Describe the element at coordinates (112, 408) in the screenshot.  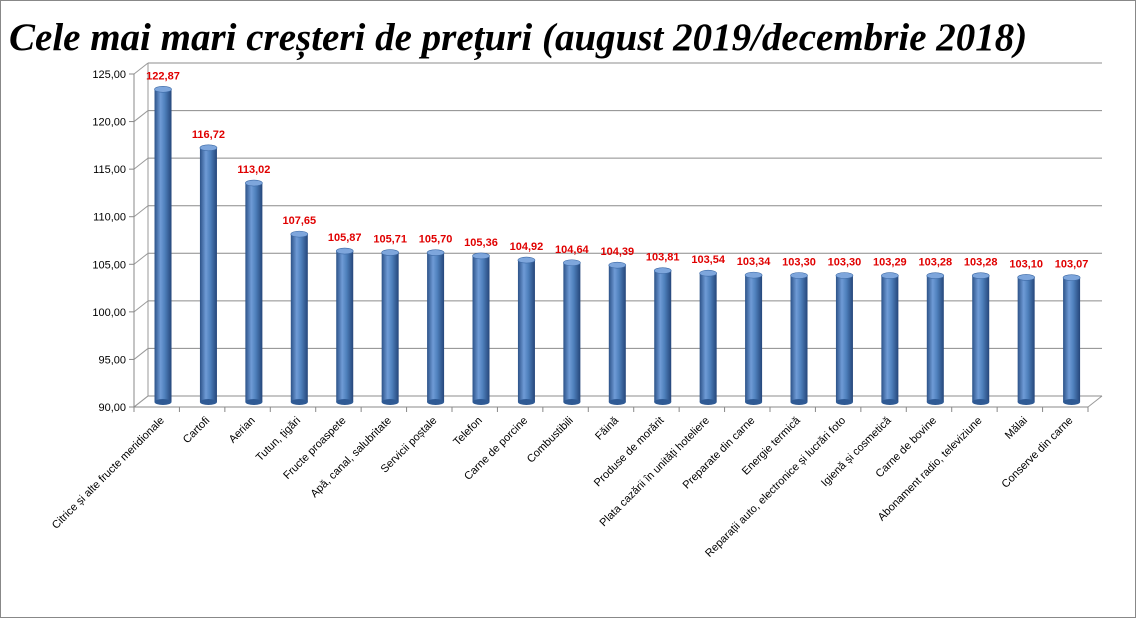
I see `y-tick-label: 90,00` at that location.